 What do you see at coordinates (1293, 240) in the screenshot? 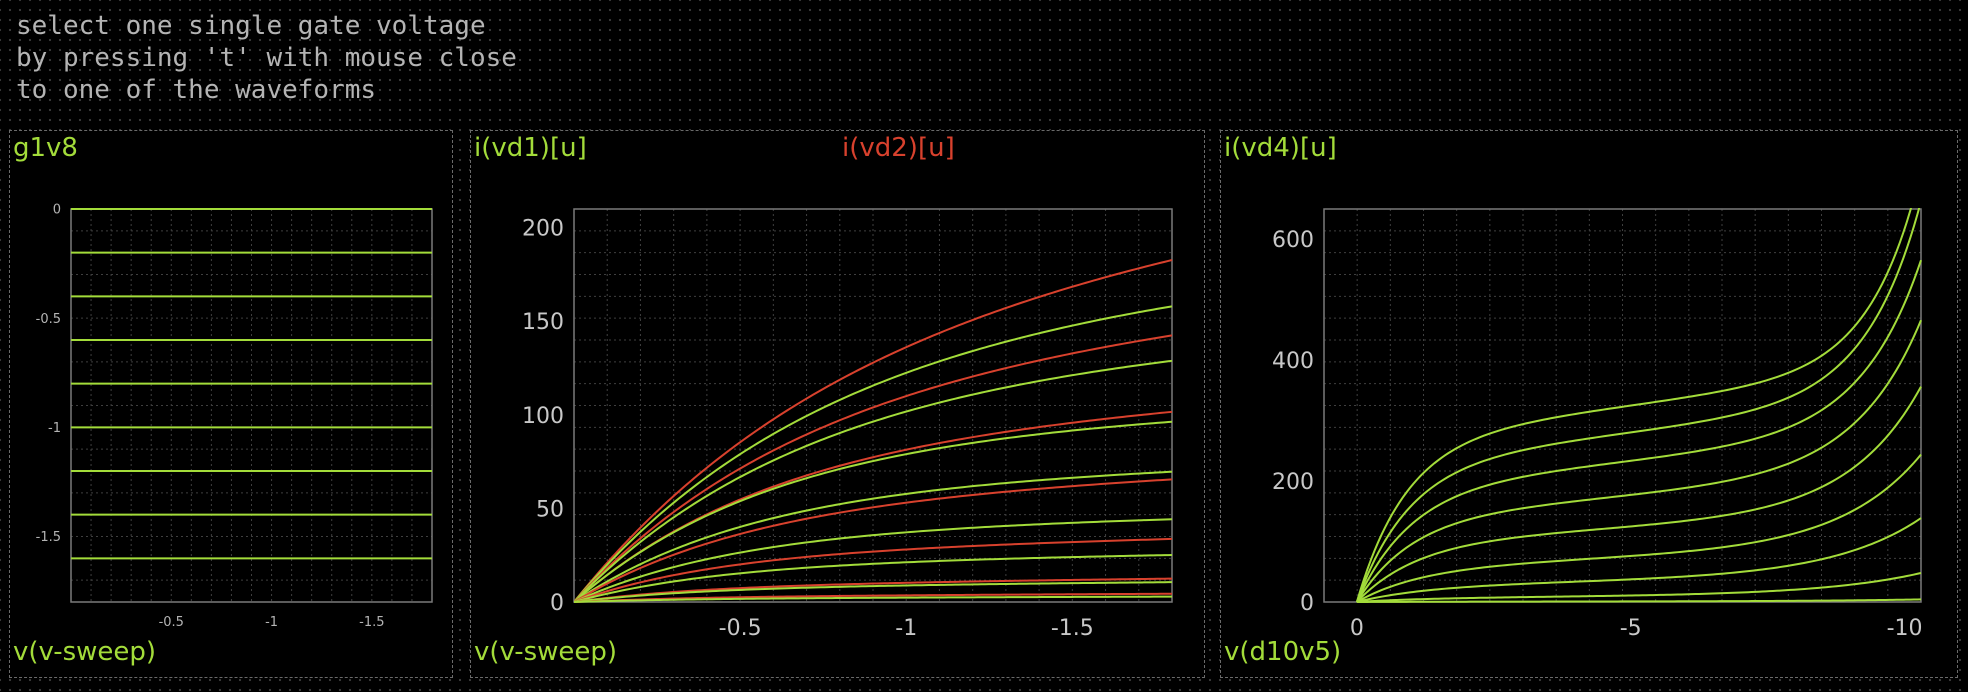
I see `y-tick-label: 600` at bounding box center [1293, 240].